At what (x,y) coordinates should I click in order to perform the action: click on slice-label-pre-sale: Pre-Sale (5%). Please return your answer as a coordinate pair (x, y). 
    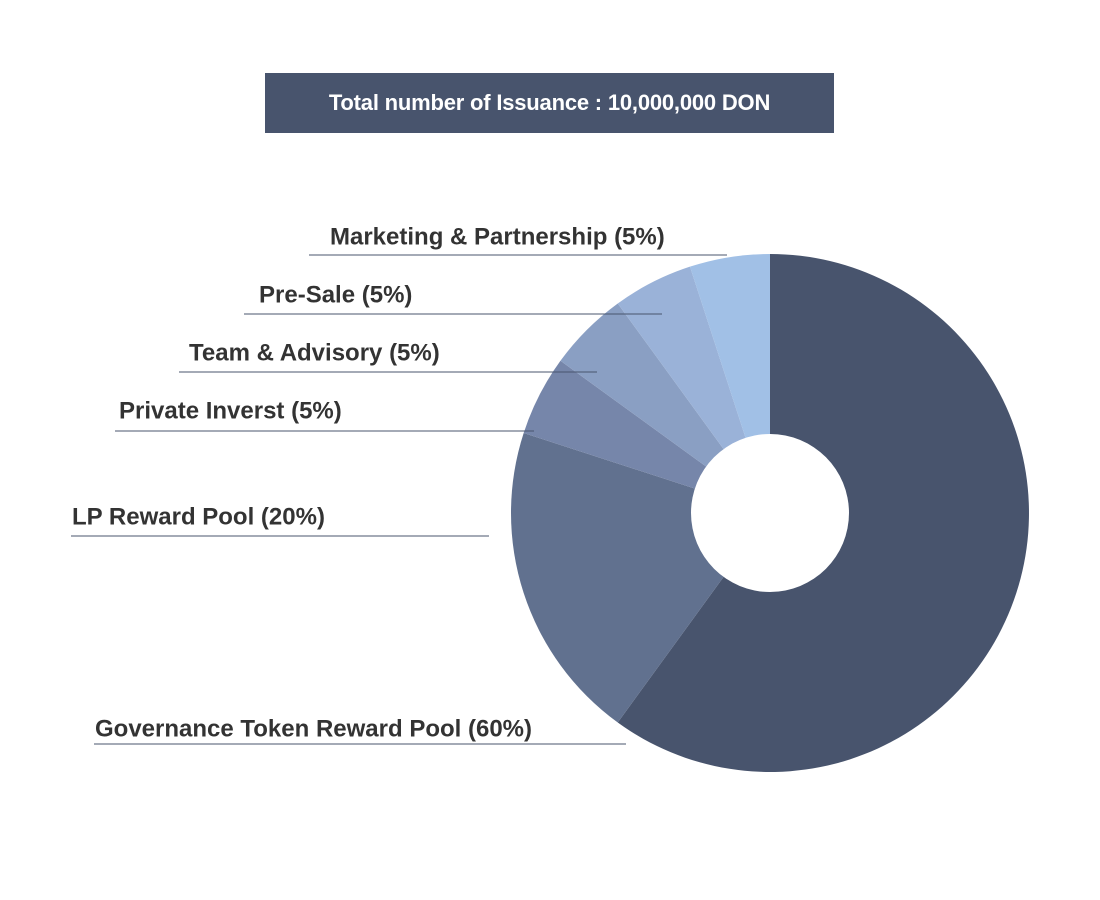
    Looking at the image, I should click on (335, 294).